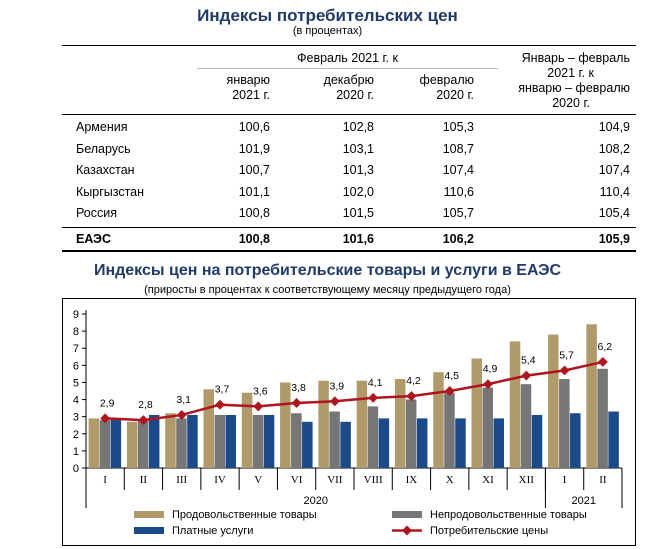 The width and height of the screenshot is (655, 549). What do you see at coordinates (181, 480) in the screenshot?
I see `x-tick-label: III` at bounding box center [181, 480].